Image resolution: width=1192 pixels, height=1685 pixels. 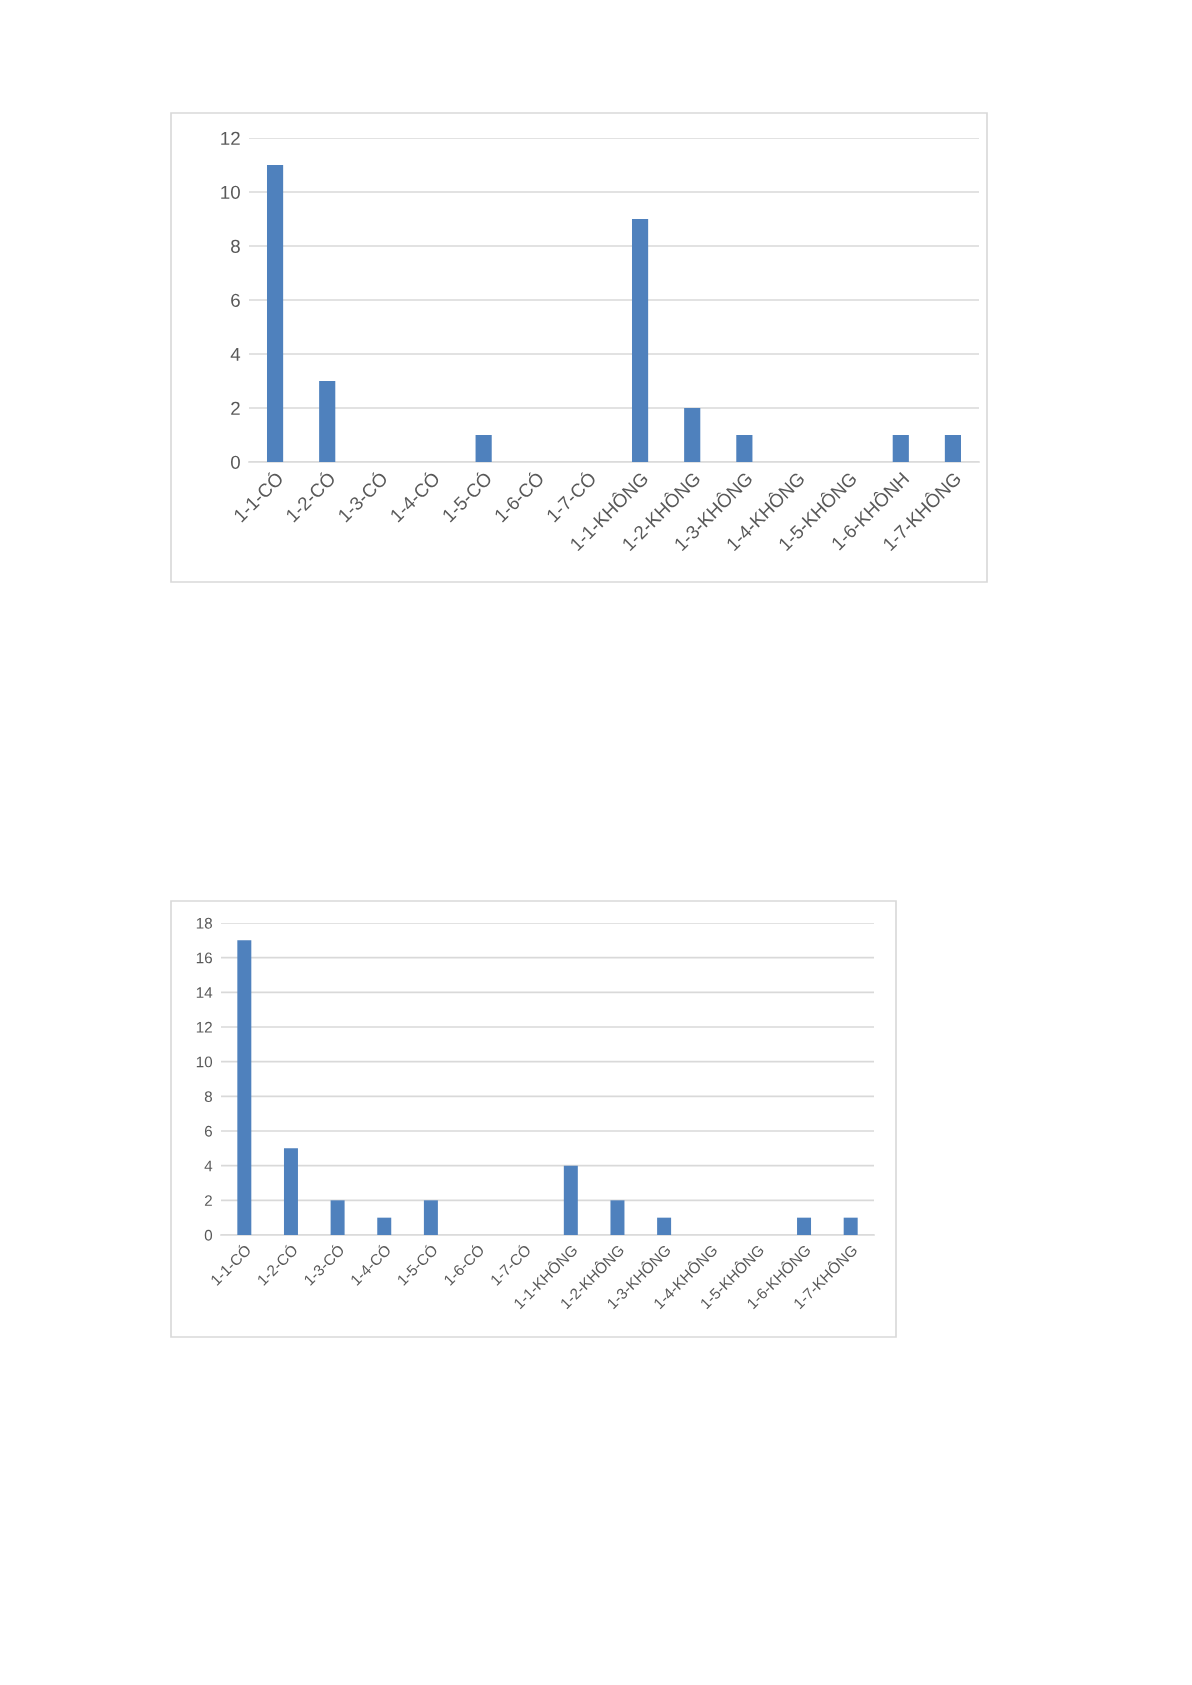 I want to click on y-tick-label: 16, so click(x=204, y=958).